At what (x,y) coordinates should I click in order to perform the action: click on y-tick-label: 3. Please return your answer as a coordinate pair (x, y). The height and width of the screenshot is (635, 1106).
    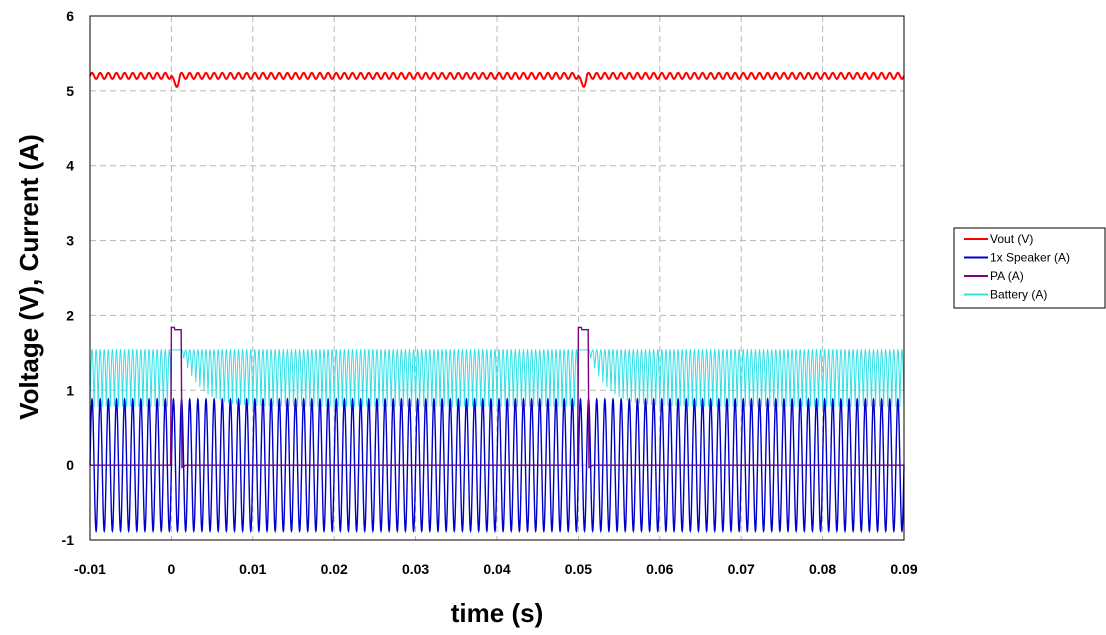
    Looking at the image, I should click on (70, 241).